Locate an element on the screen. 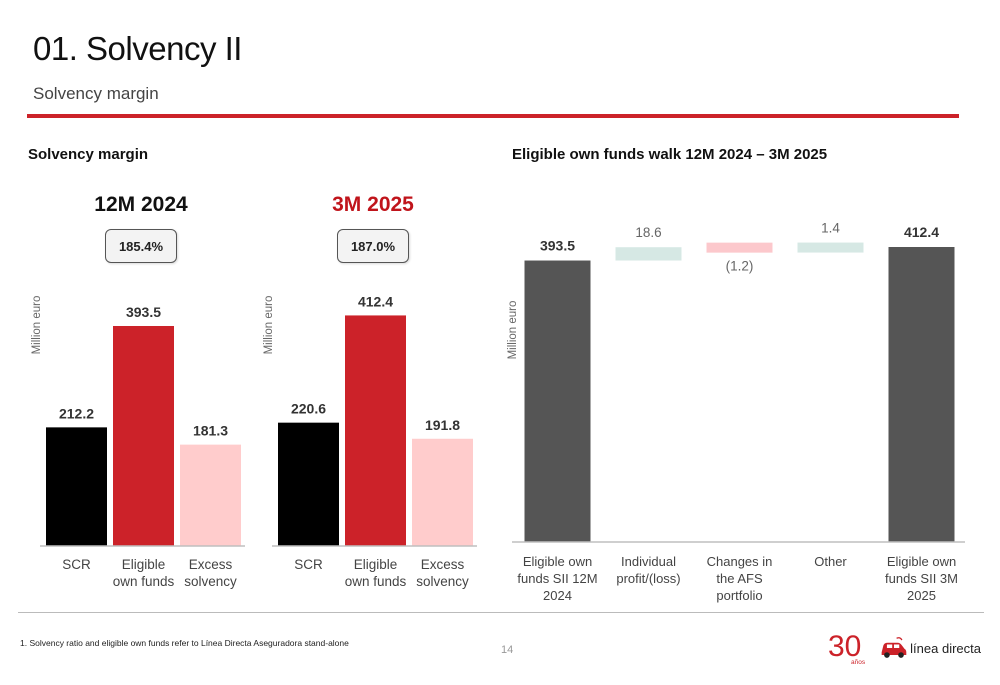  solvency-ratio-badge-12m-2024: 185.4% is located at coordinates (141, 246).